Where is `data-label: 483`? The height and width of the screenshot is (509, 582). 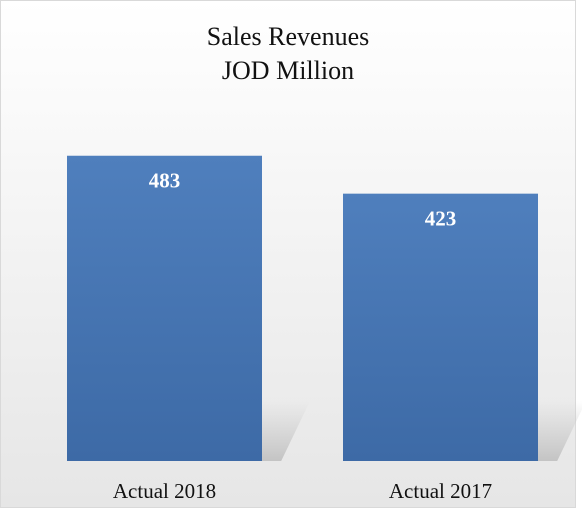
data-label: 483 is located at coordinates (165, 181).